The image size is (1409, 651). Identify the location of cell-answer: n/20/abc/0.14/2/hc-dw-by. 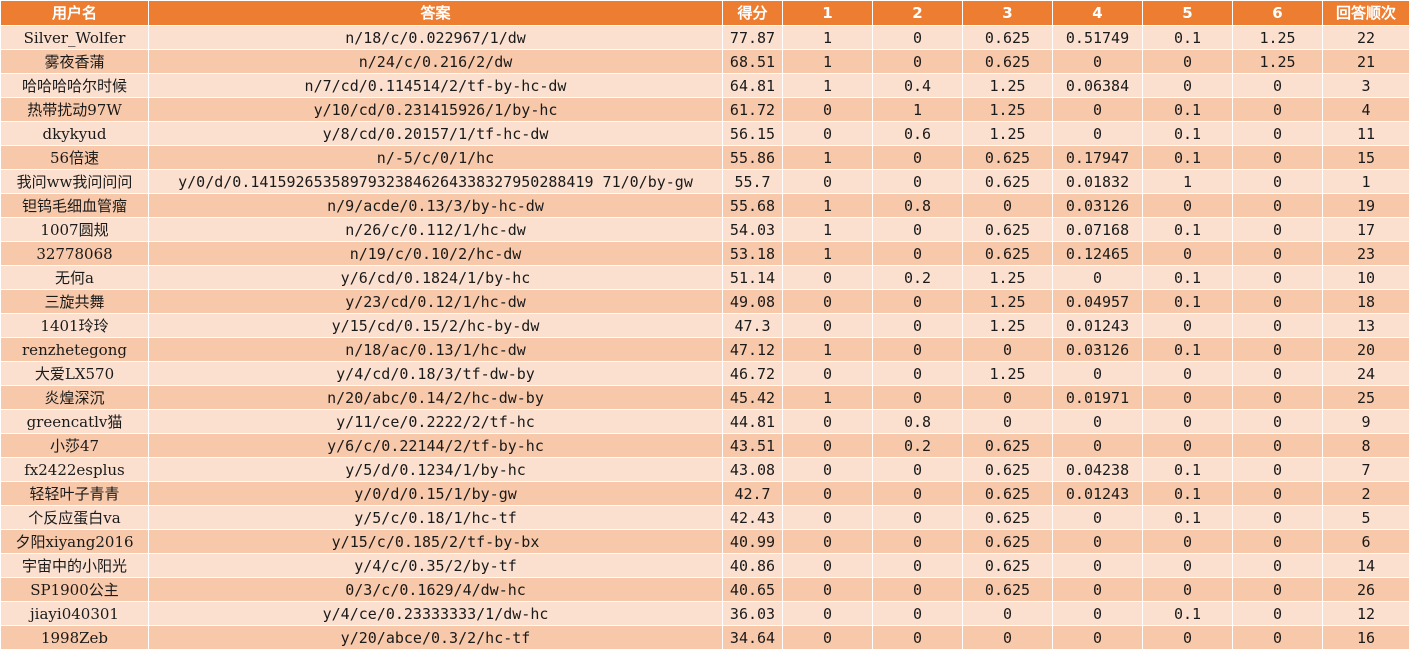
(435, 397).